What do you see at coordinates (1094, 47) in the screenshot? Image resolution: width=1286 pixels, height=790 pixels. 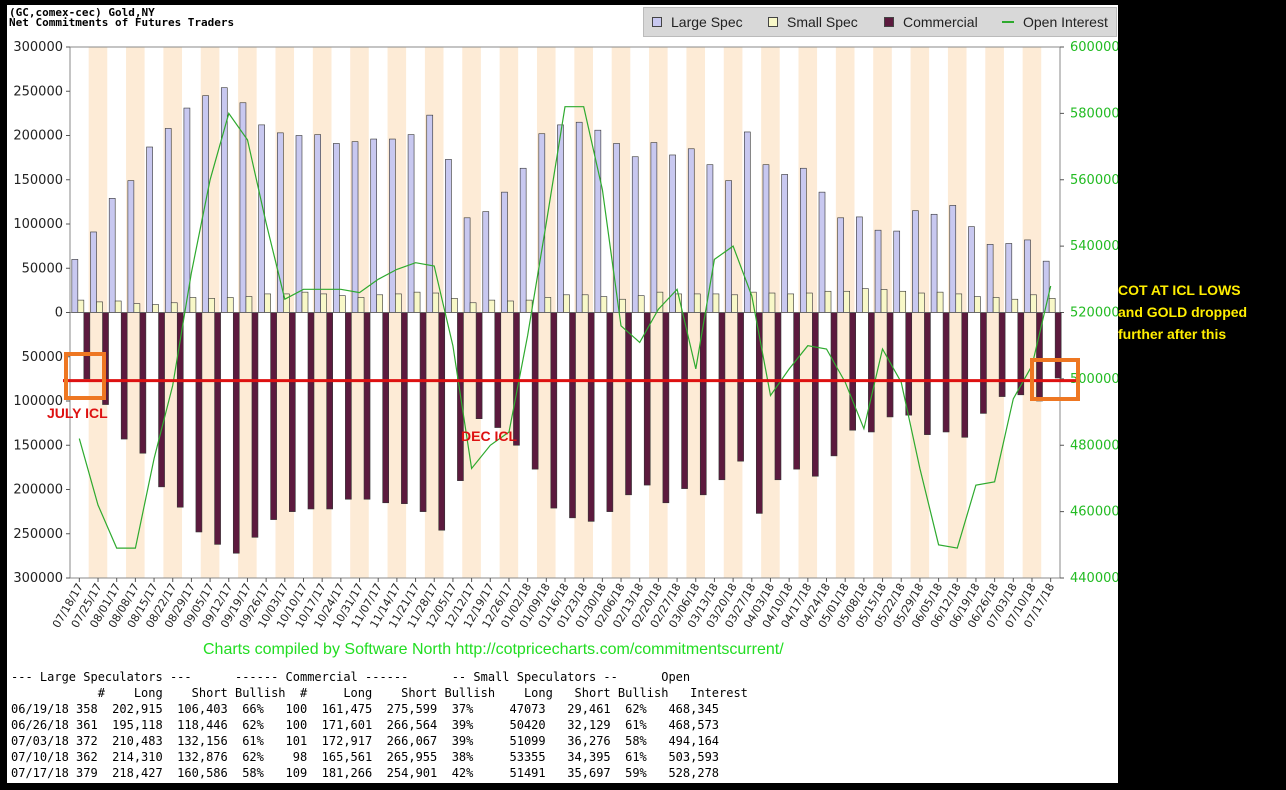 I see `y2-axis-tick-label: 600000` at bounding box center [1094, 47].